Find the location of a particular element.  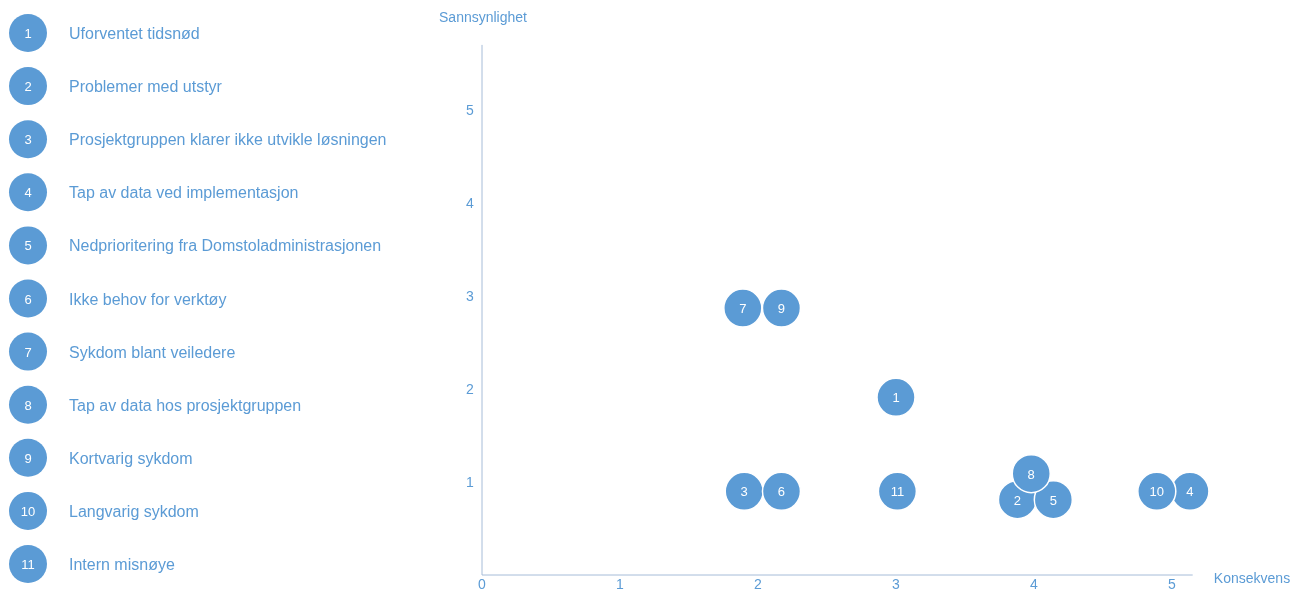

legend-label: Nedprioritering fra Domstoladministrasjonen is located at coordinates (225, 246).